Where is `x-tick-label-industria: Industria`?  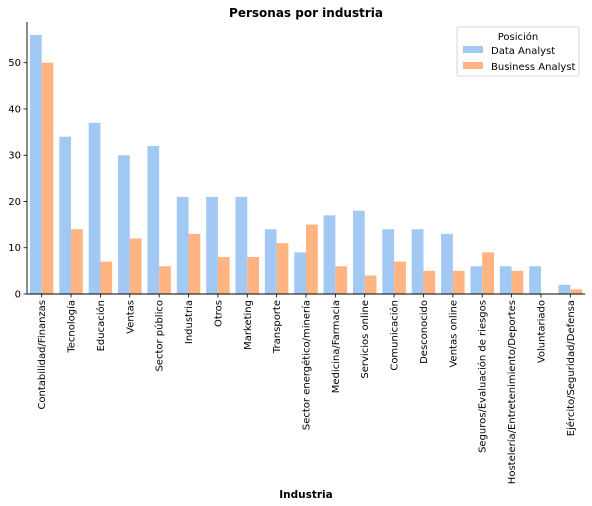
x-tick-label-industria: Industria is located at coordinates (189, 322).